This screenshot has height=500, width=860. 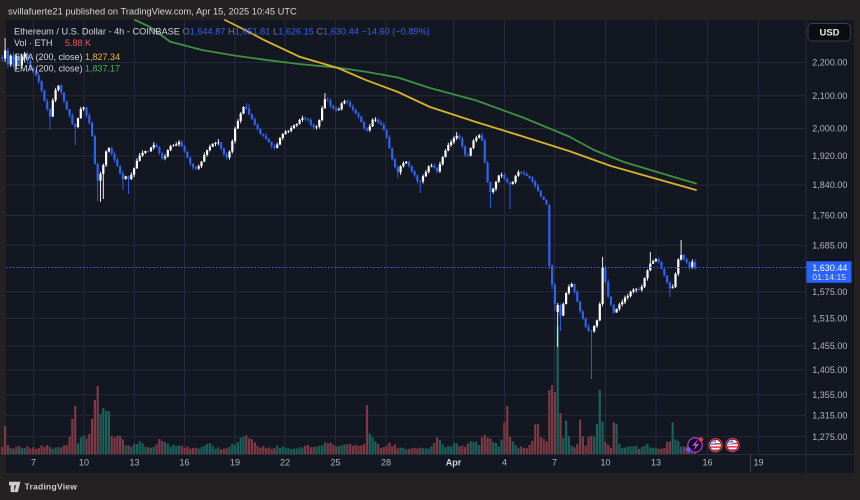 I want to click on svg-text: Vol · ETH 5.88 K, so click(x=52, y=43).